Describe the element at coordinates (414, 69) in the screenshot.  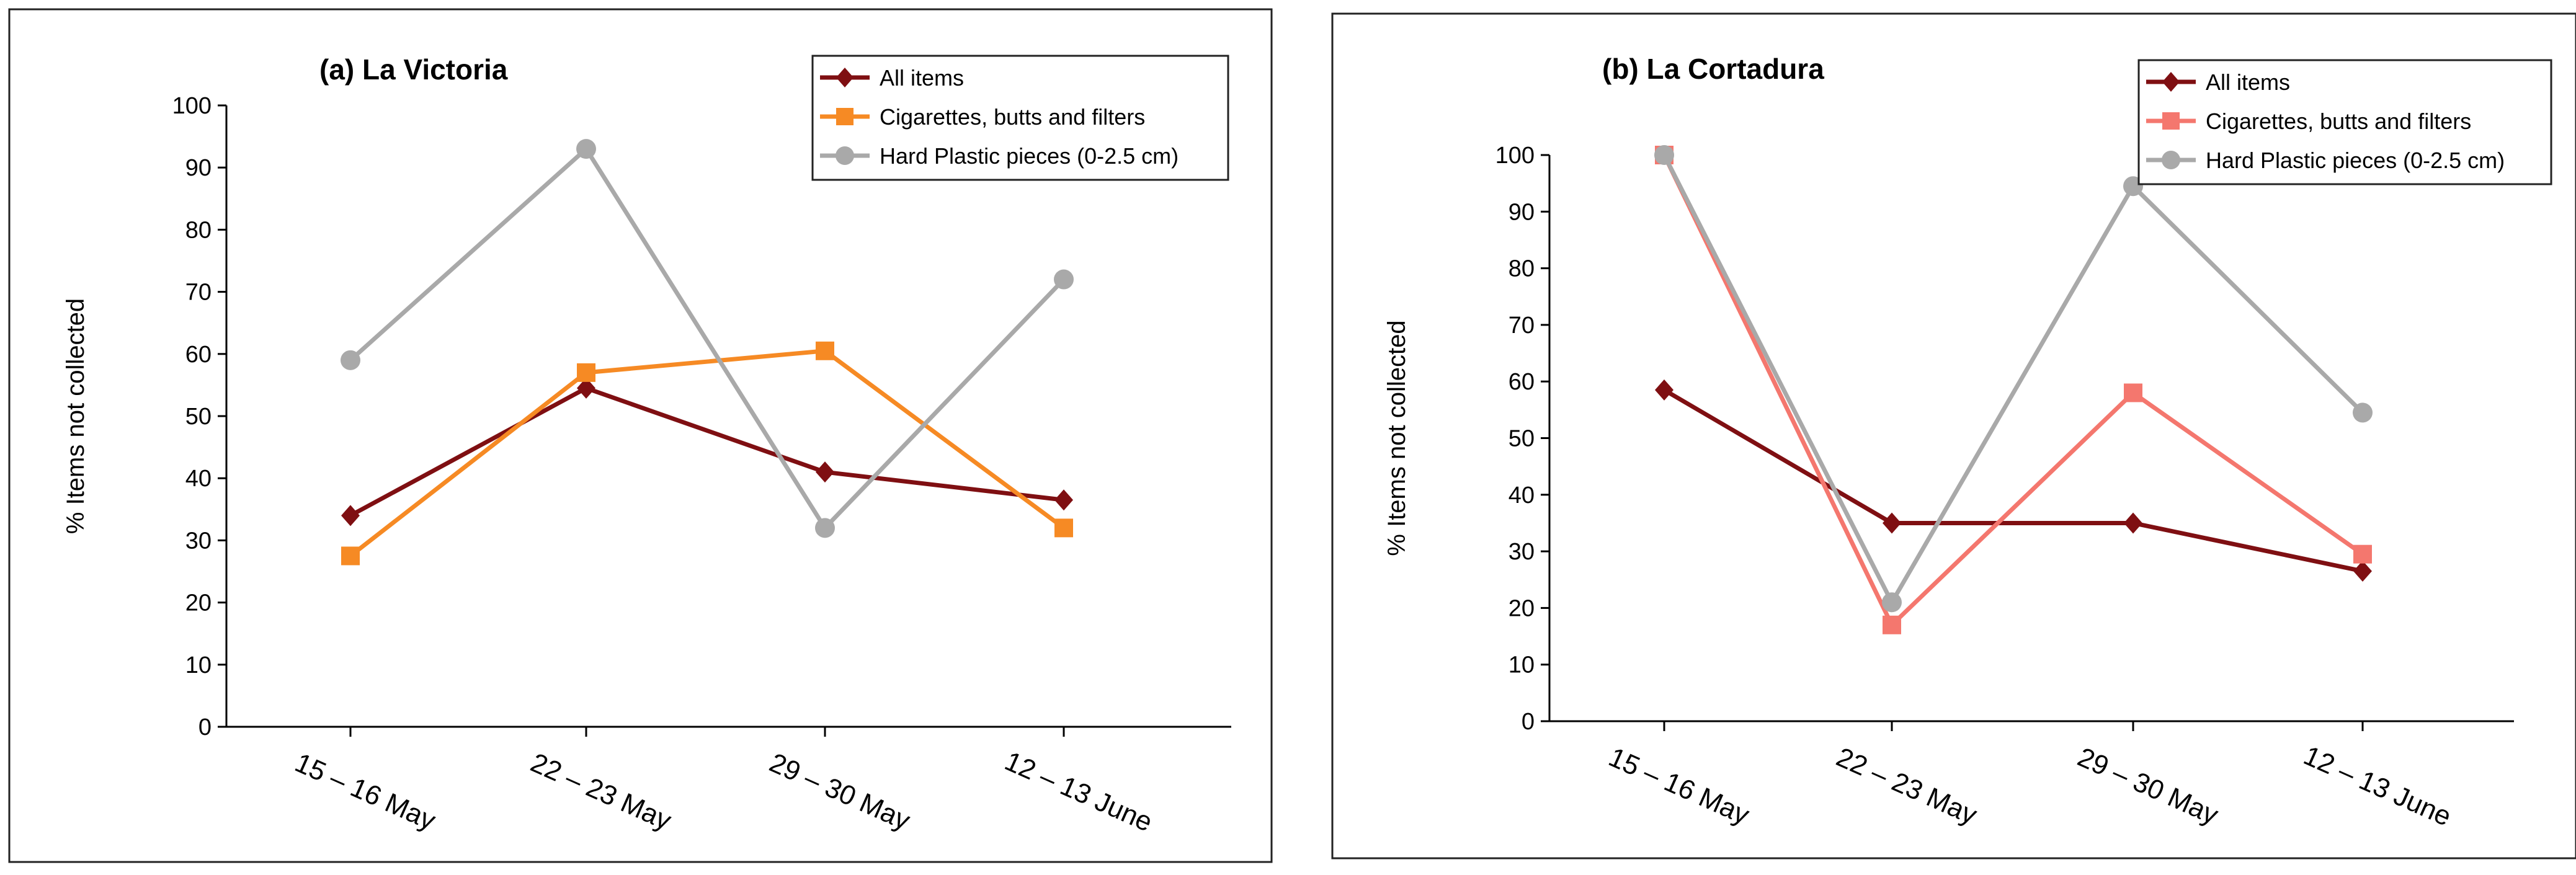
I see `chart-title: (a) La Victoria` at that location.